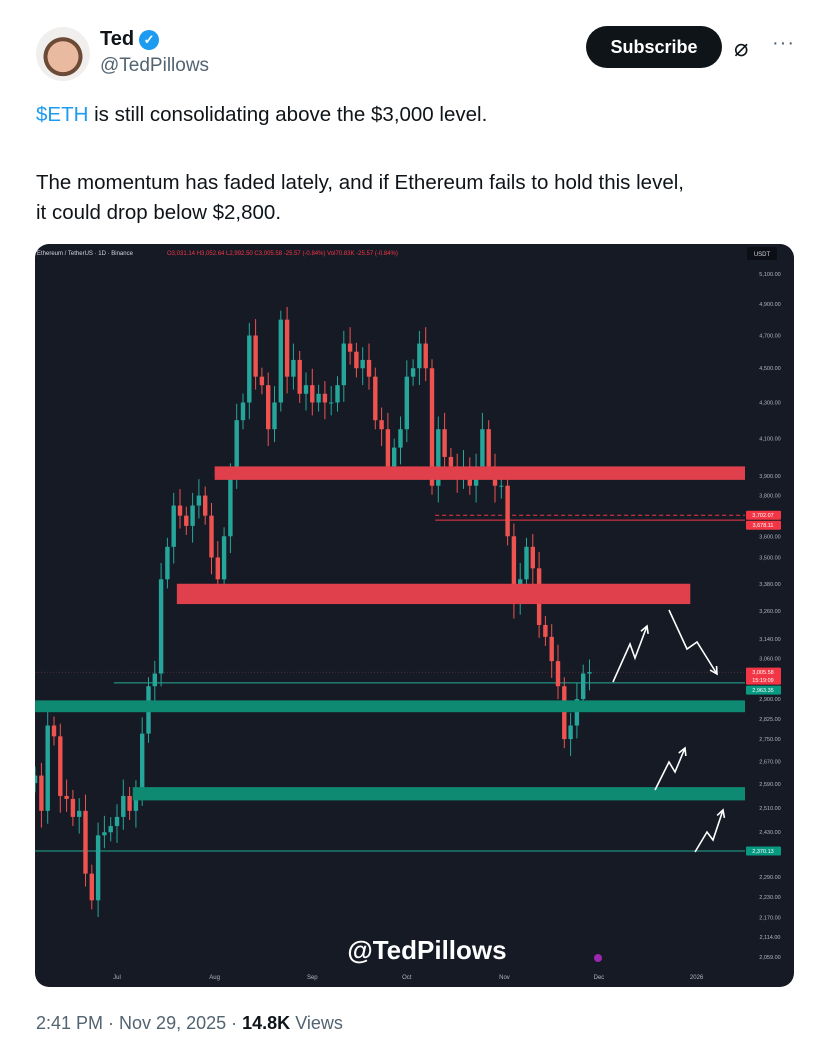 The height and width of the screenshot is (1054, 825). Describe the element at coordinates (598, 958) in the screenshot. I see `event-icon` at that location.